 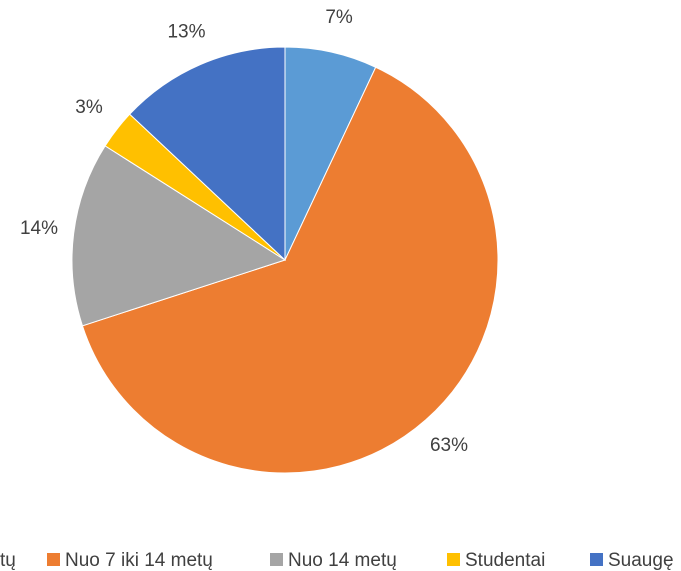 What do you see at coordinates (342, 560) in the screenshot?
I see `legend-label: Nuo 14 metų` at bounding box center [342, 560].